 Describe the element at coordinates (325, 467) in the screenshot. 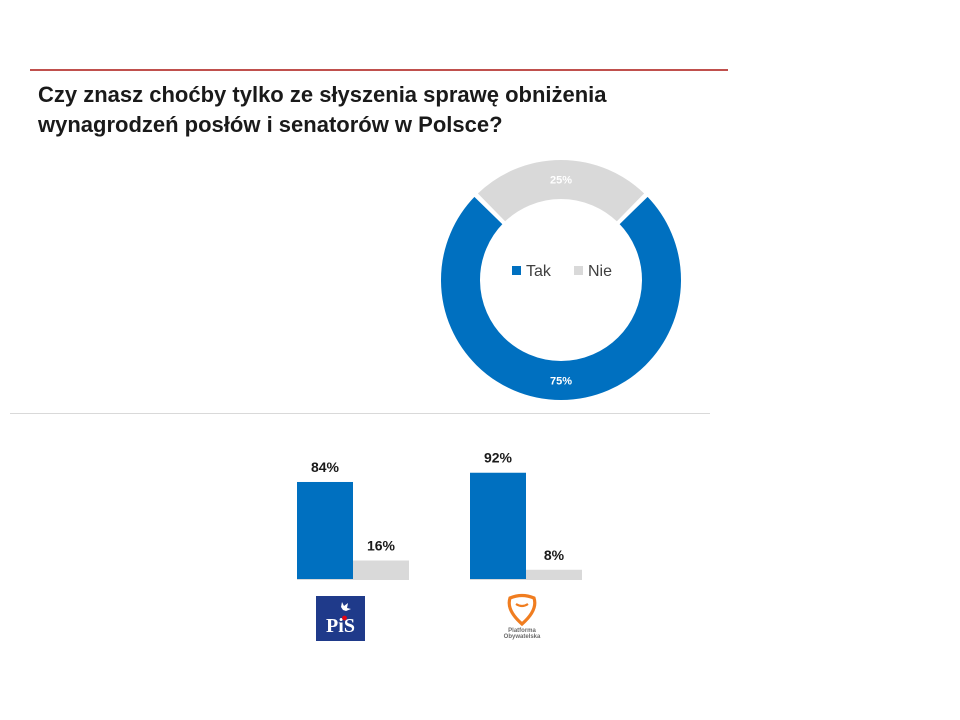

I see `bar-label-pis-tak: 84%` at that location.